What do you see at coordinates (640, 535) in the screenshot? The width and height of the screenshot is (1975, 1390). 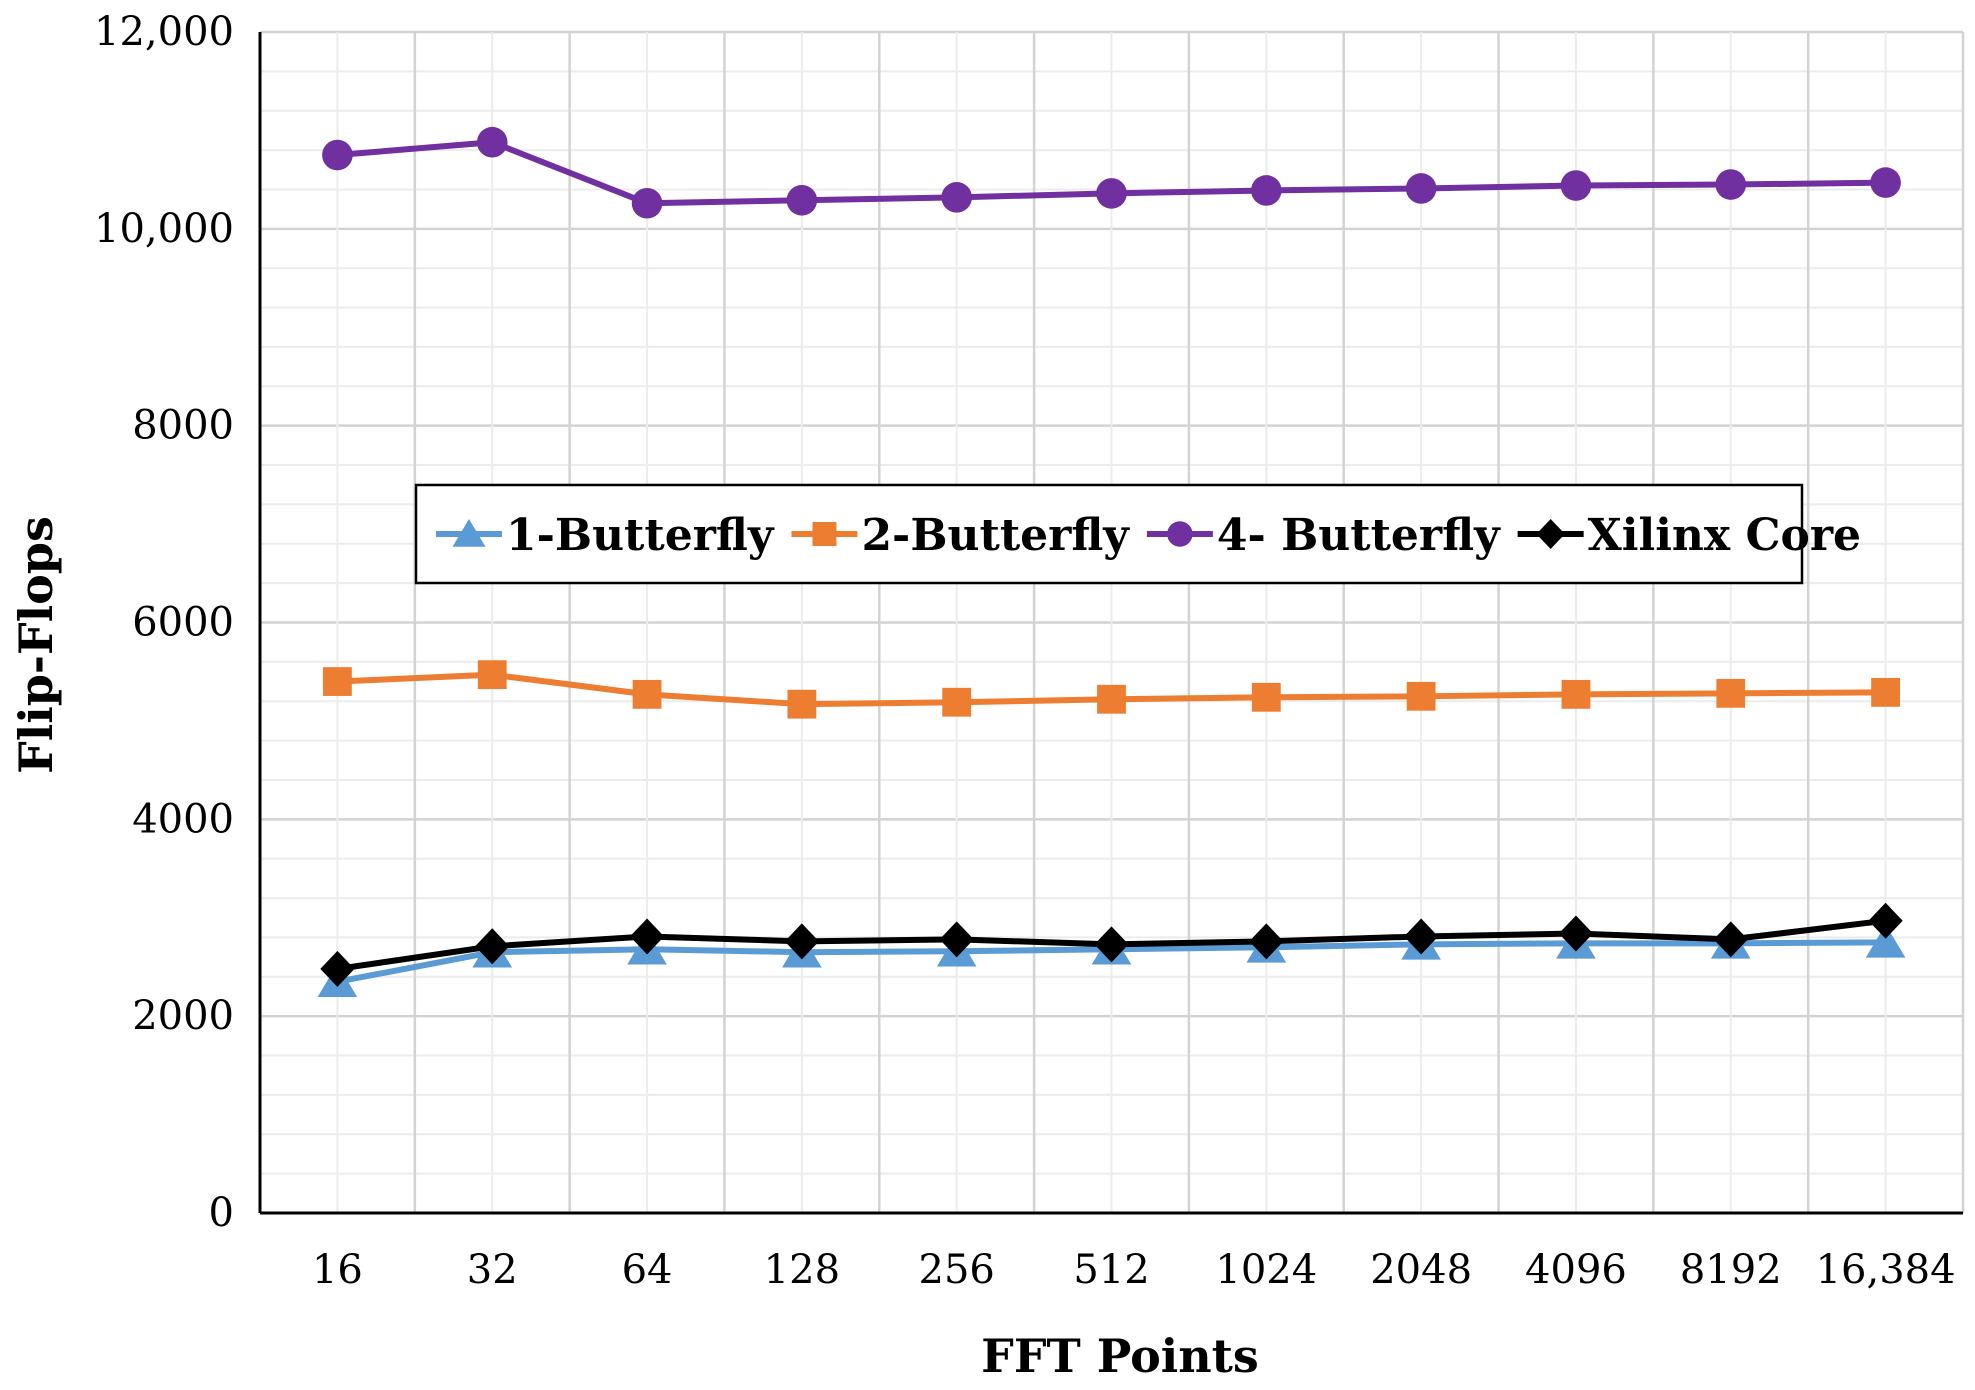 I see `legend-label: 1-Butterfly` at bounding box center [640, 535].